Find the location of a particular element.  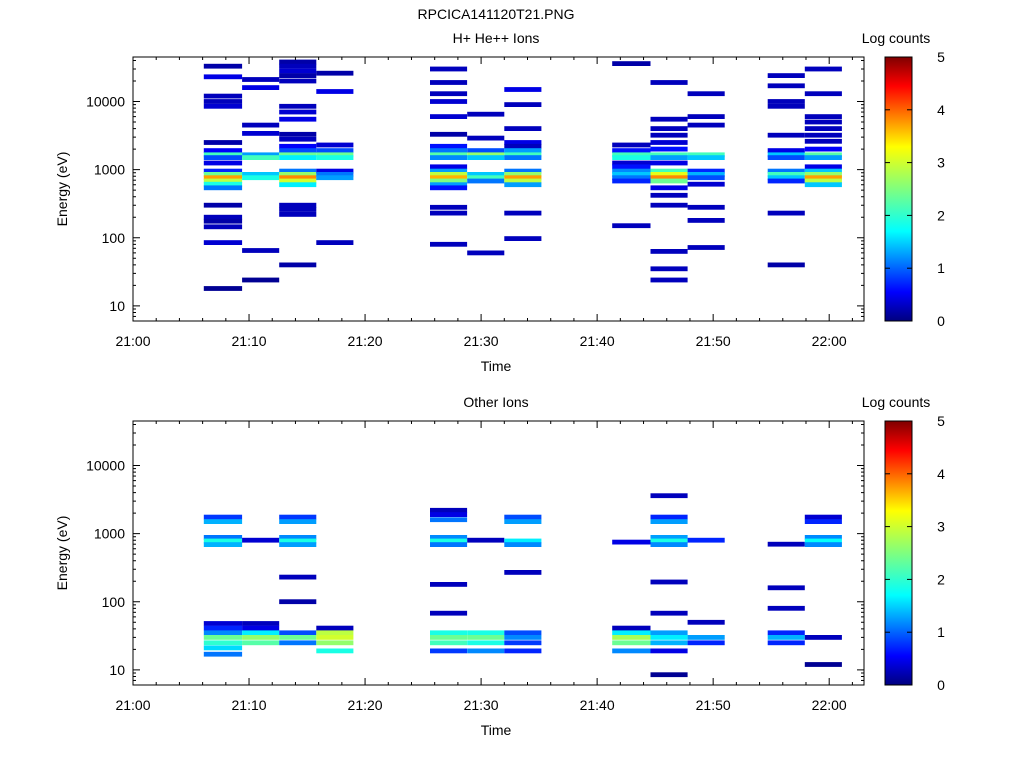

panel-title: Other Ions is located at coordinates (495, 402).